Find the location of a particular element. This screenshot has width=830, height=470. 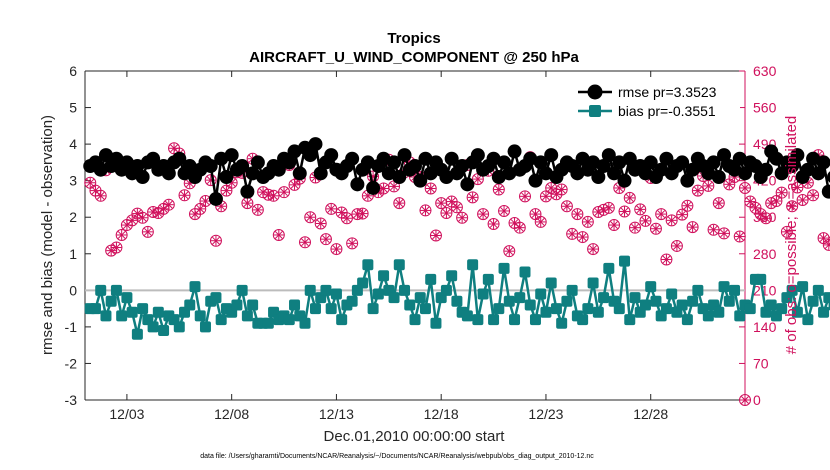

y2-tick-label: 70 is located at coordinates (761, 363).